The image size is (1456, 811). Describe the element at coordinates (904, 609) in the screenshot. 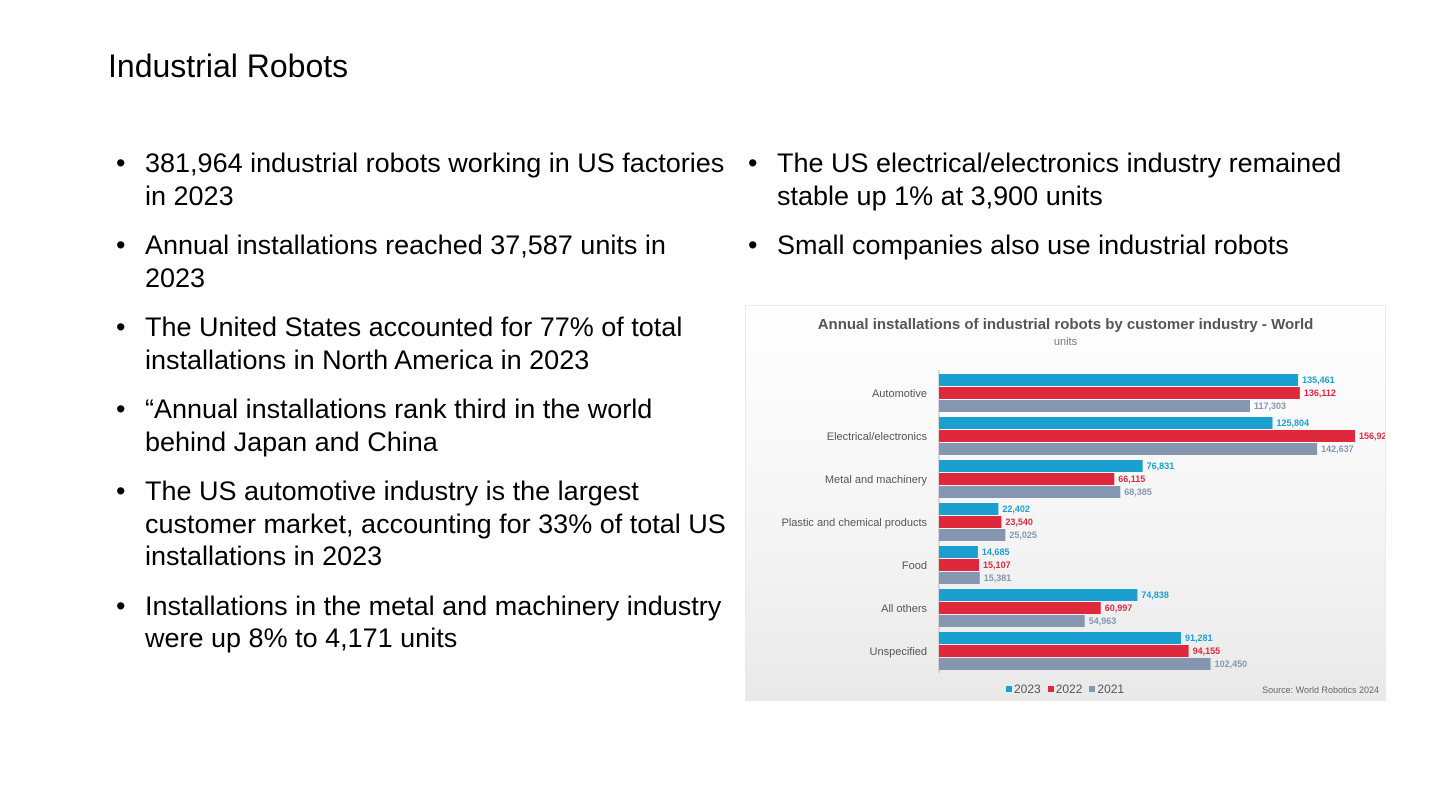

I see `category-label: All others` at that location.